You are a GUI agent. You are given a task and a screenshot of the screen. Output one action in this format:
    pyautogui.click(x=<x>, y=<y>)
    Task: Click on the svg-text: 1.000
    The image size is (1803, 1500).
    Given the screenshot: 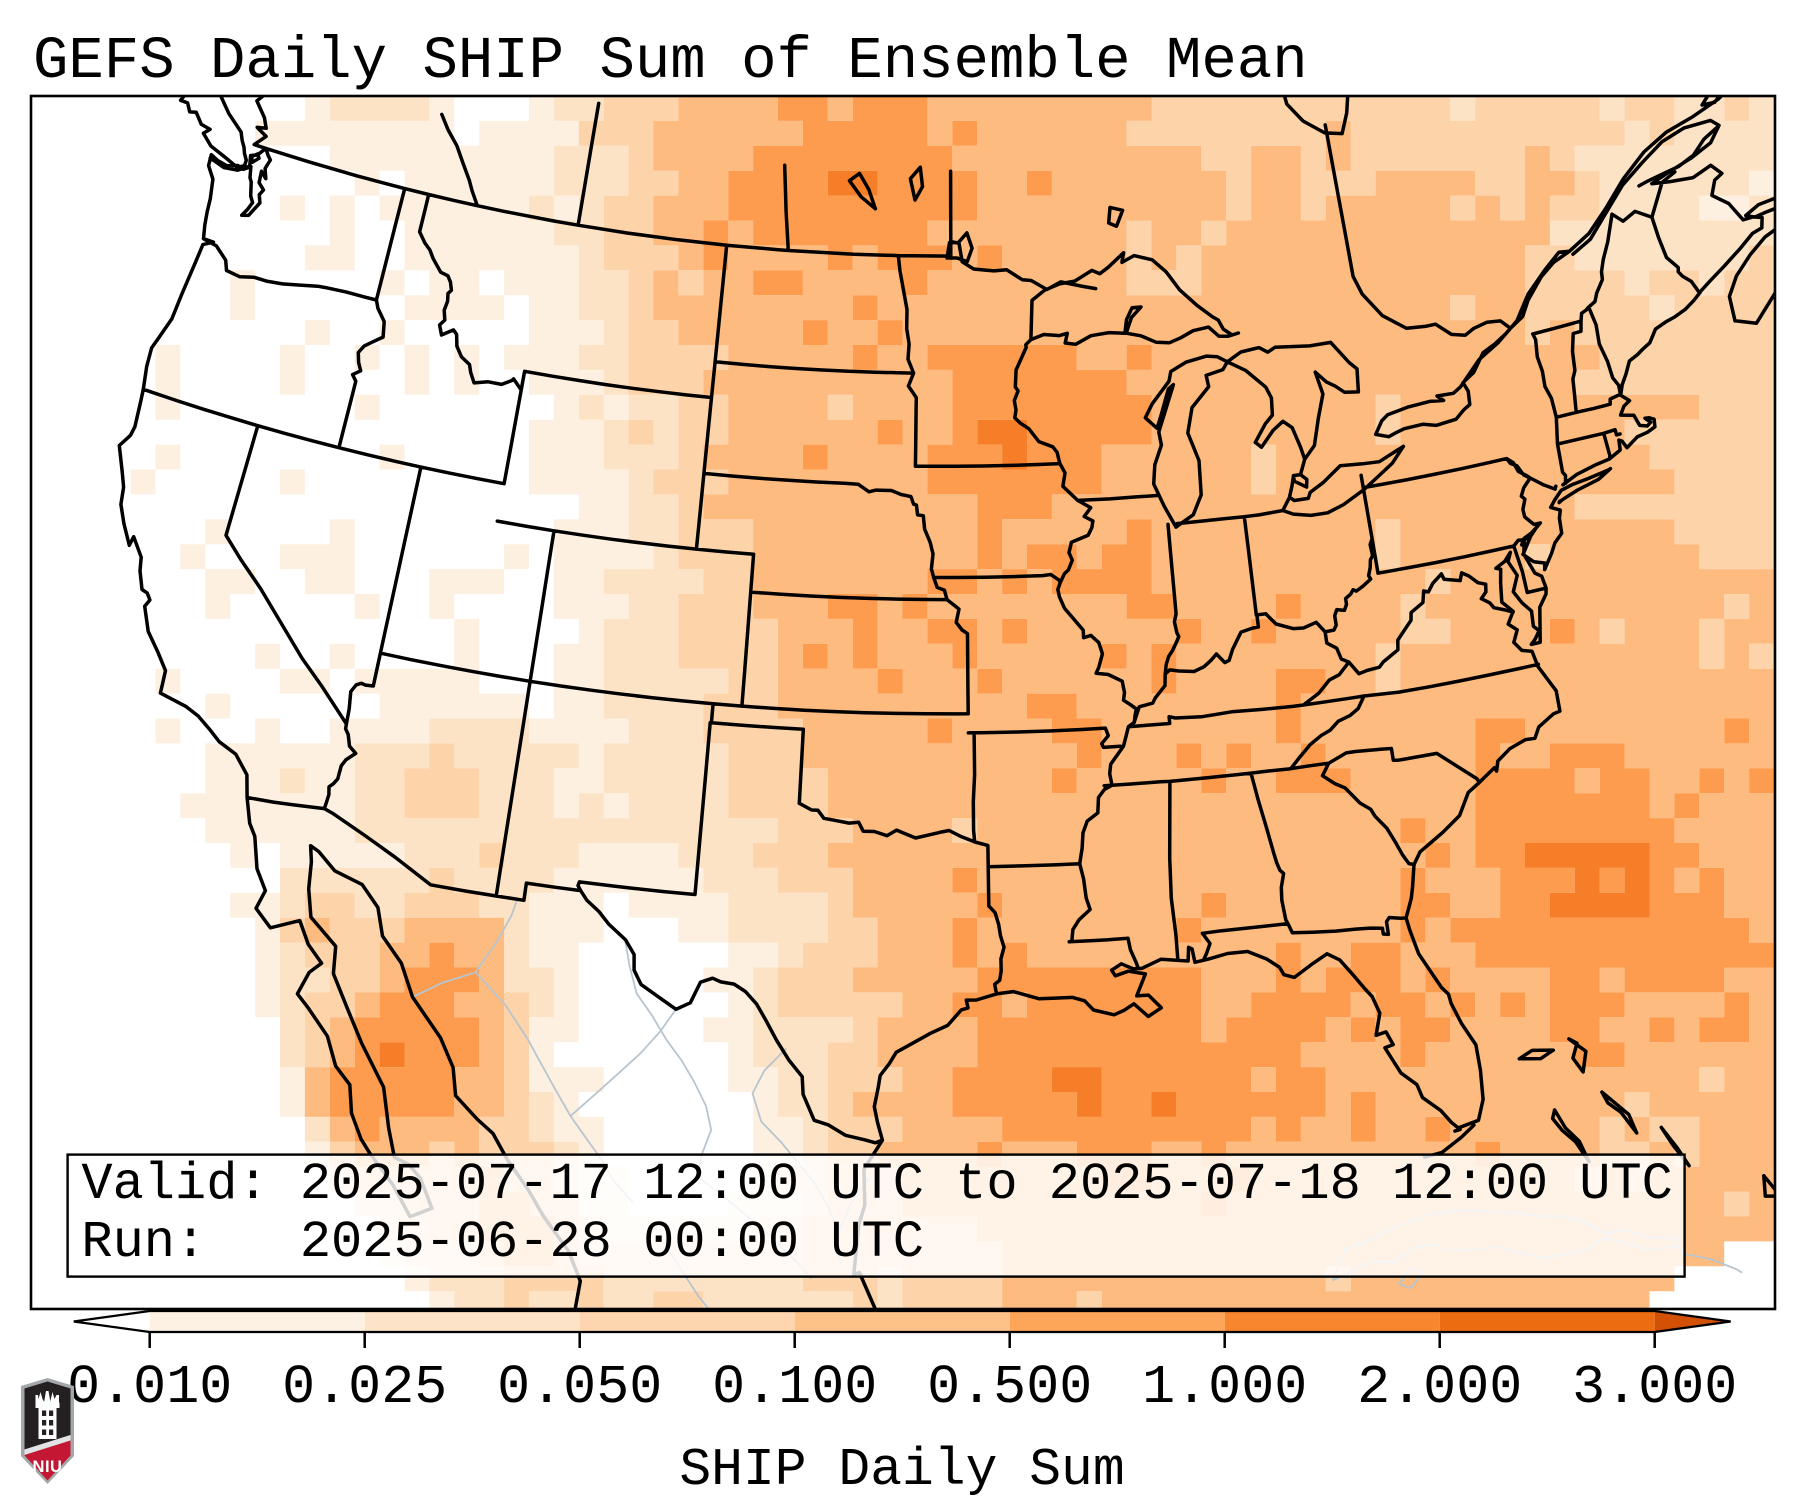 What is the action you would take?
    pyautogui.click(x=1224, y=1387)
    